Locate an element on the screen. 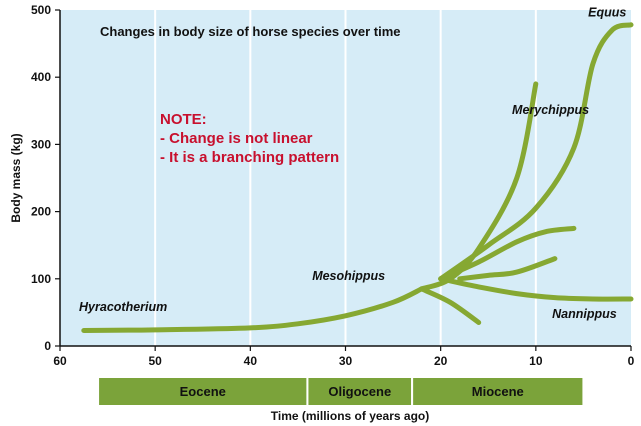  x-tick-label: 30 is located at coordinates (346, 361).